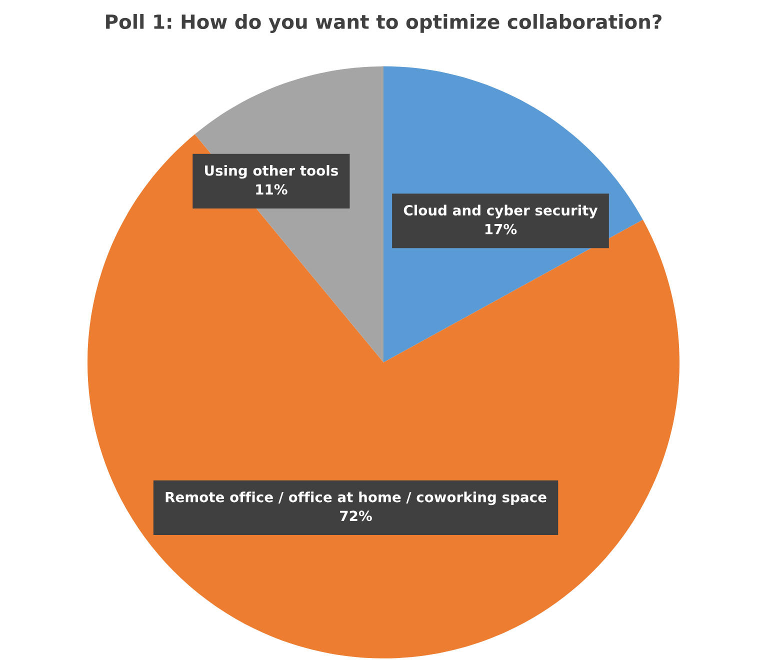  I want to click on data-label: 17%, so click(501, 229).